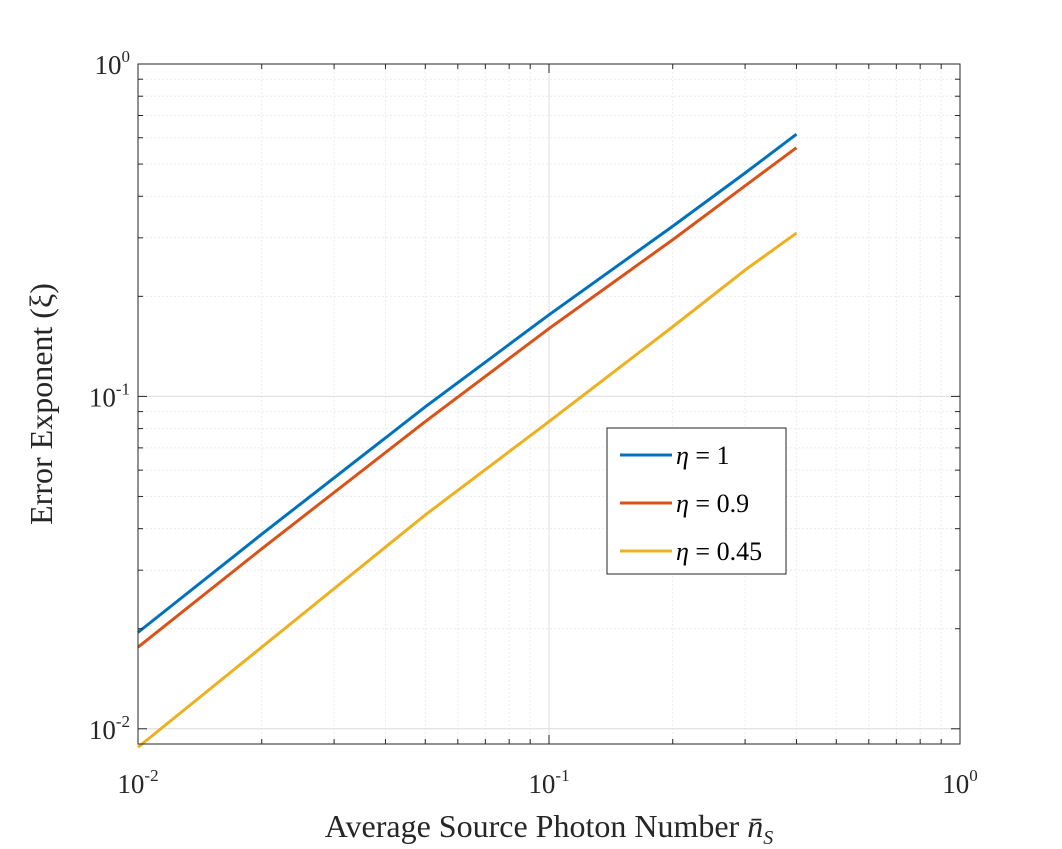 The width and height of the screenshot is (1062, 849). Describe the element at coordinates (113, 63) in the screenshot. I see `y-tick-label: 10⁰` at that location.